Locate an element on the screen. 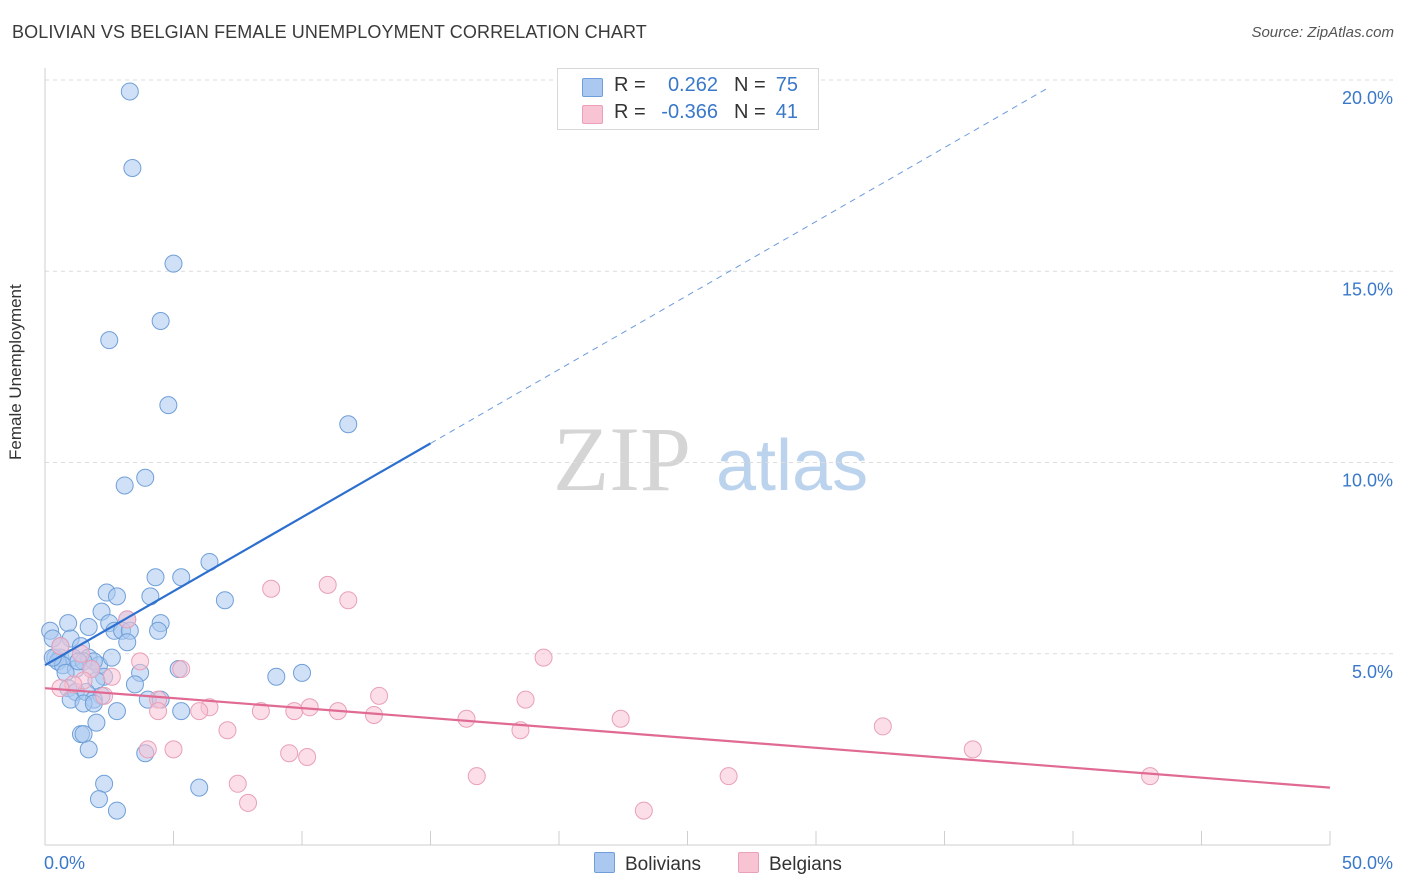 The width and height of the screenshot is (1406, 892). correlation-legend: R = 0.262 N = 75 R = -0.366 N = 41 is located at coordinates (688, 99).